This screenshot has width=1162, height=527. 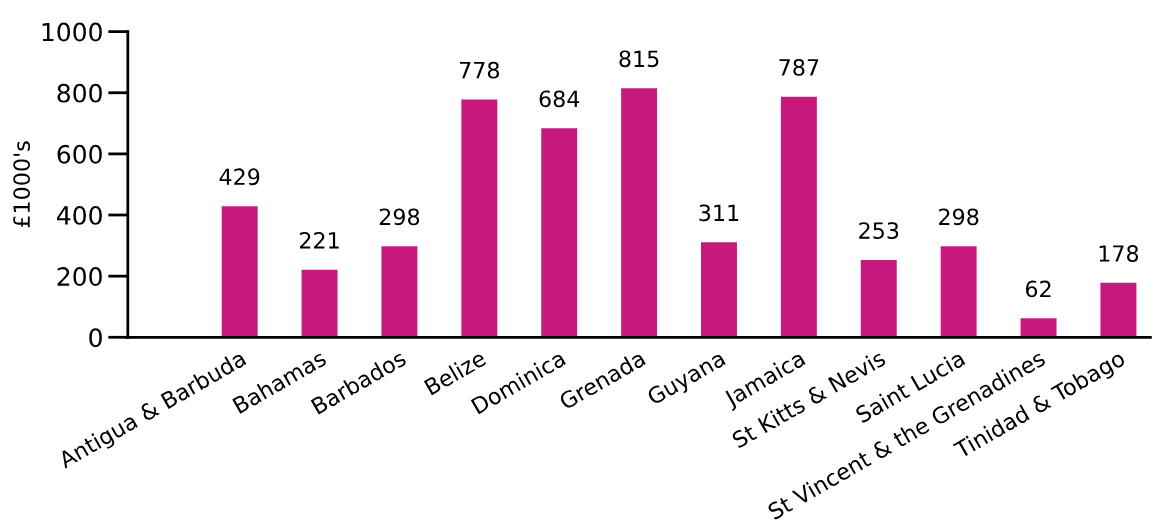 I want to click on y-tick-label: 1000, so click(x=72, y=32).